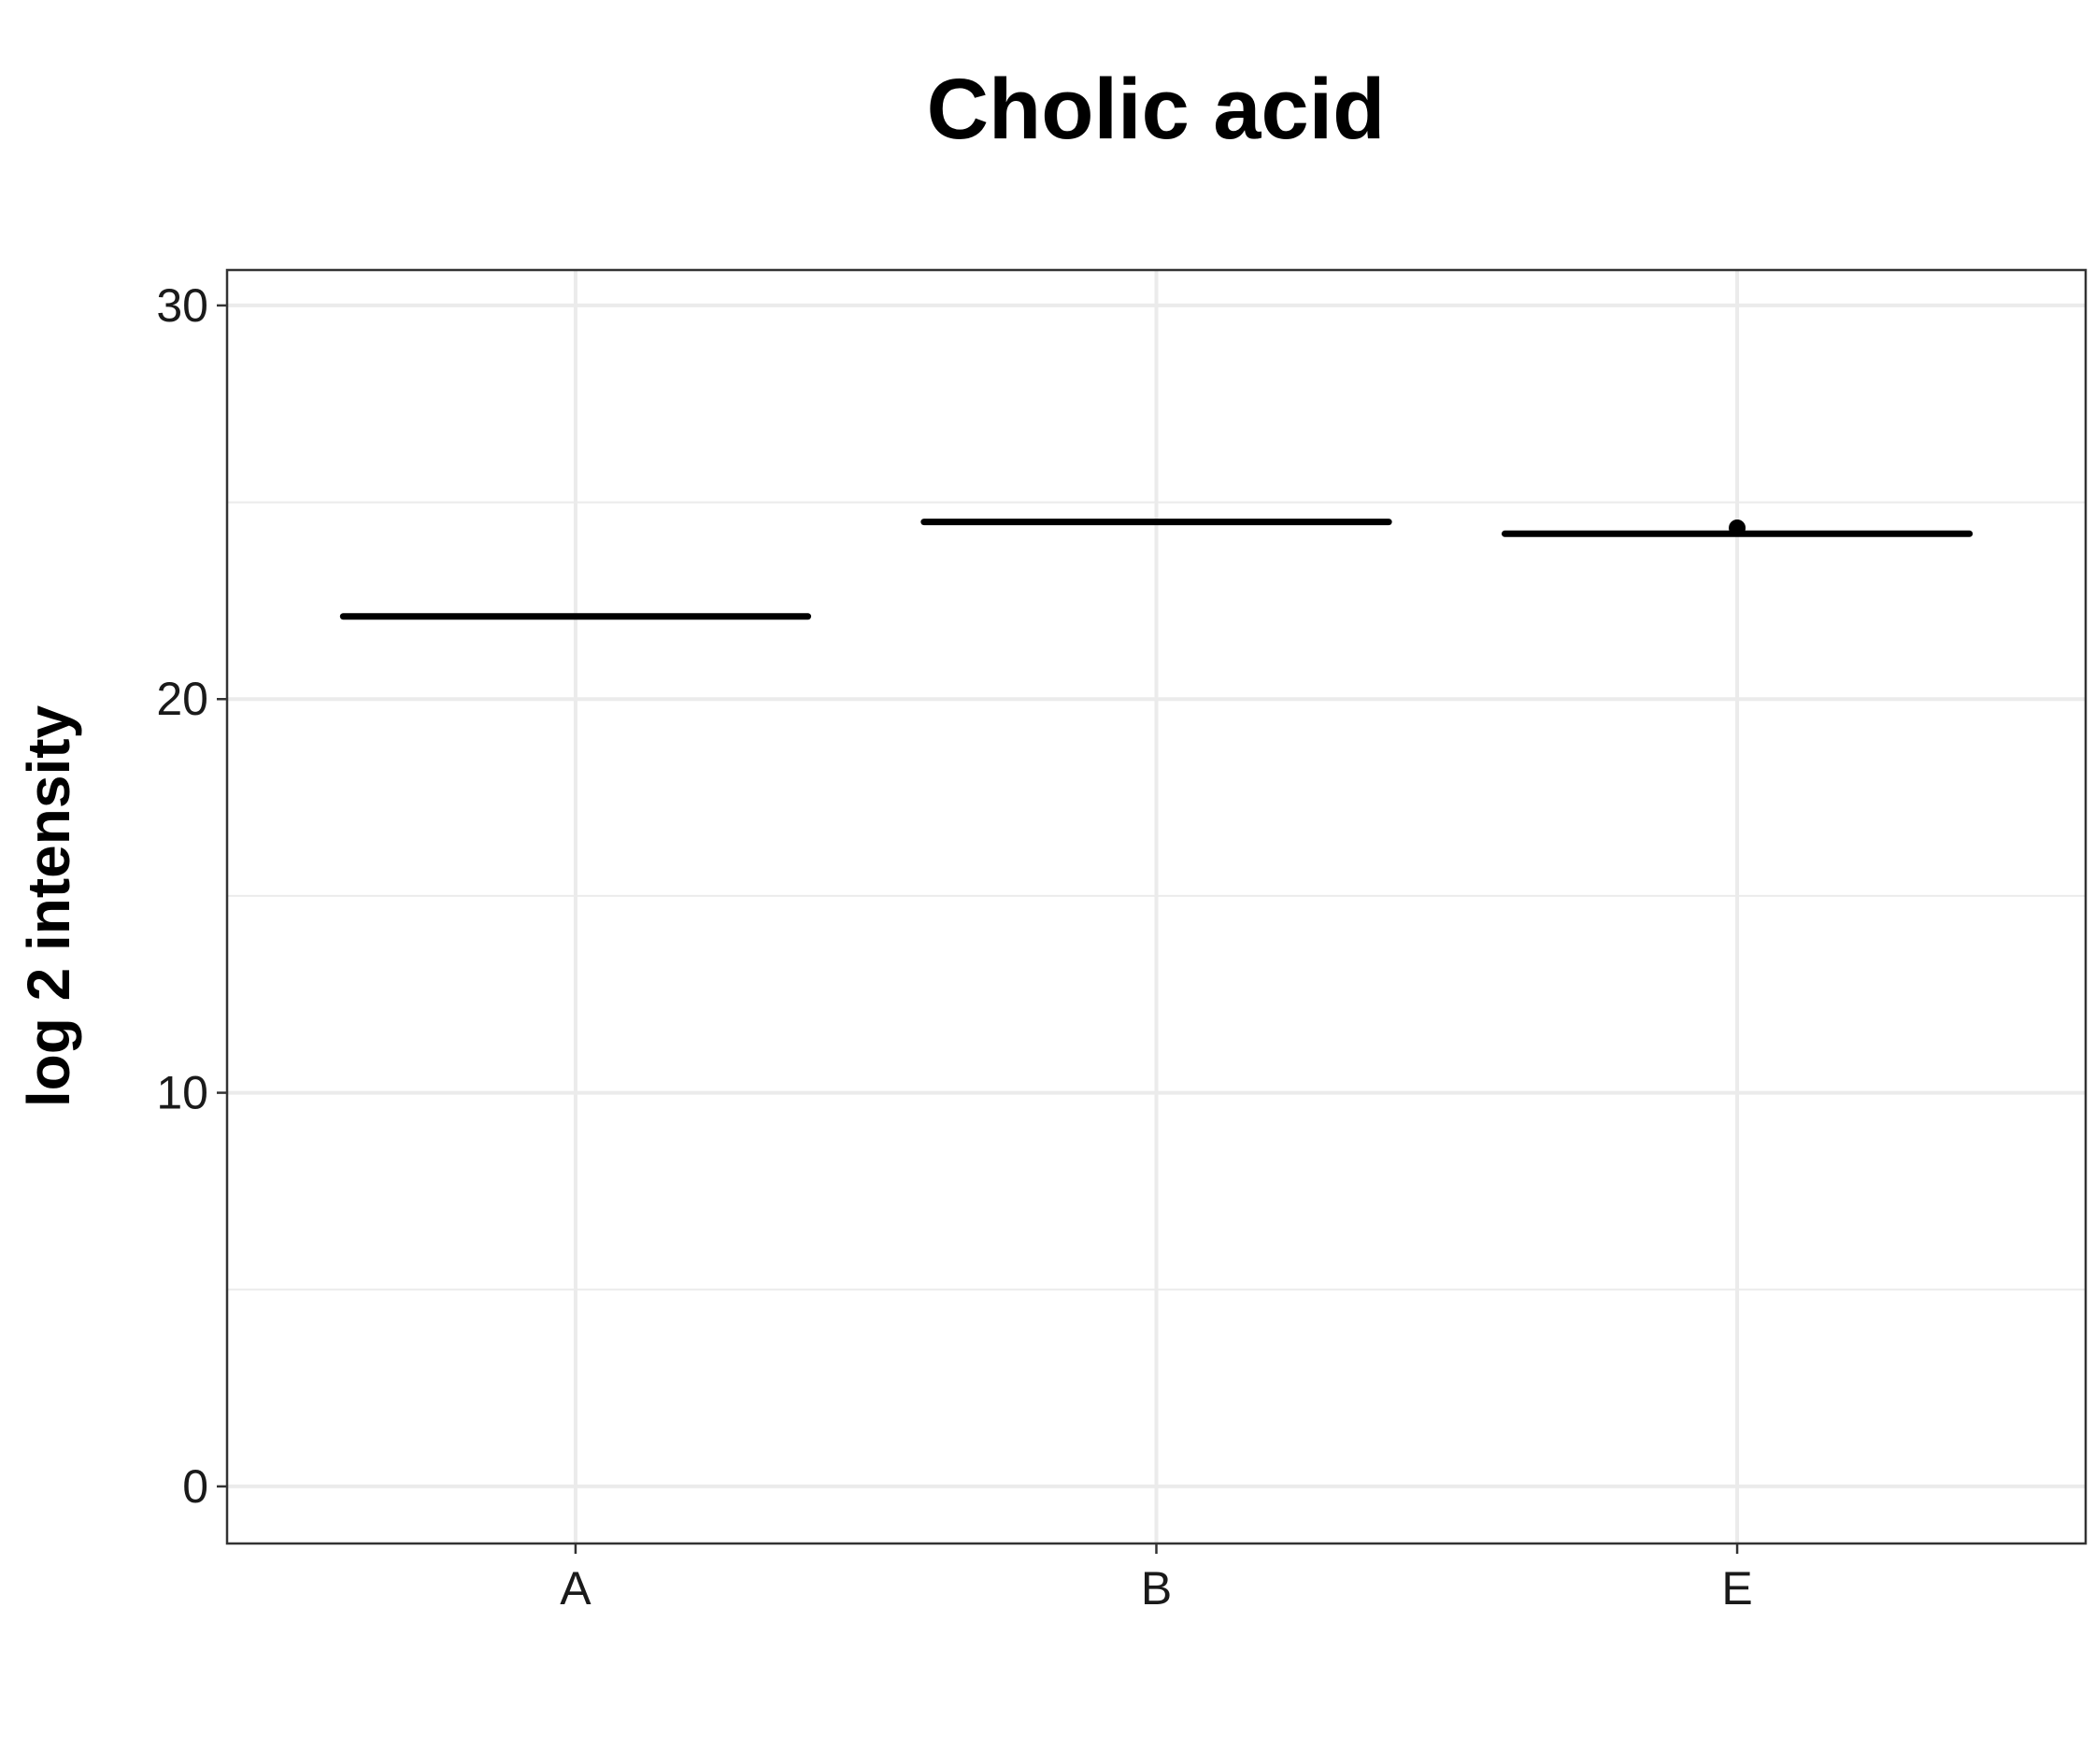 Image resolution: width=2095 pixels, height=1764 pixels. Describe the element at coordinates (182, 699) in the screenshot. I see `y-tick-label: 20` at that location.